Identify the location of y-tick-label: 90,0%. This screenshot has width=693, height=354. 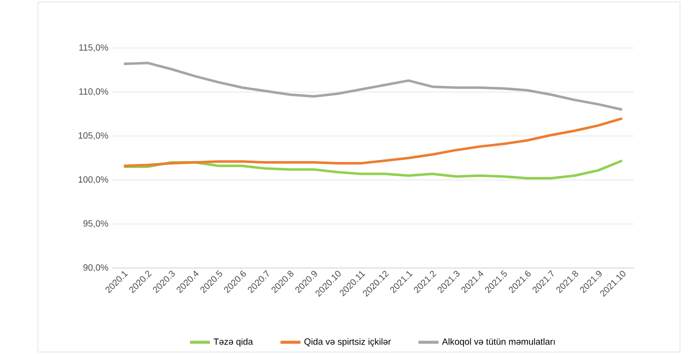
(95, 268).